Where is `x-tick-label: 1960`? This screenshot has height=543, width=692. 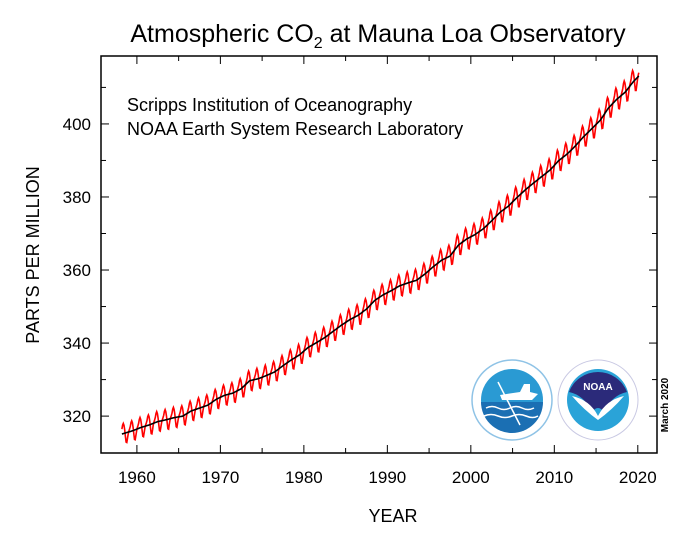
x-tick-label: 1960 is located at coordinates (137, 477).